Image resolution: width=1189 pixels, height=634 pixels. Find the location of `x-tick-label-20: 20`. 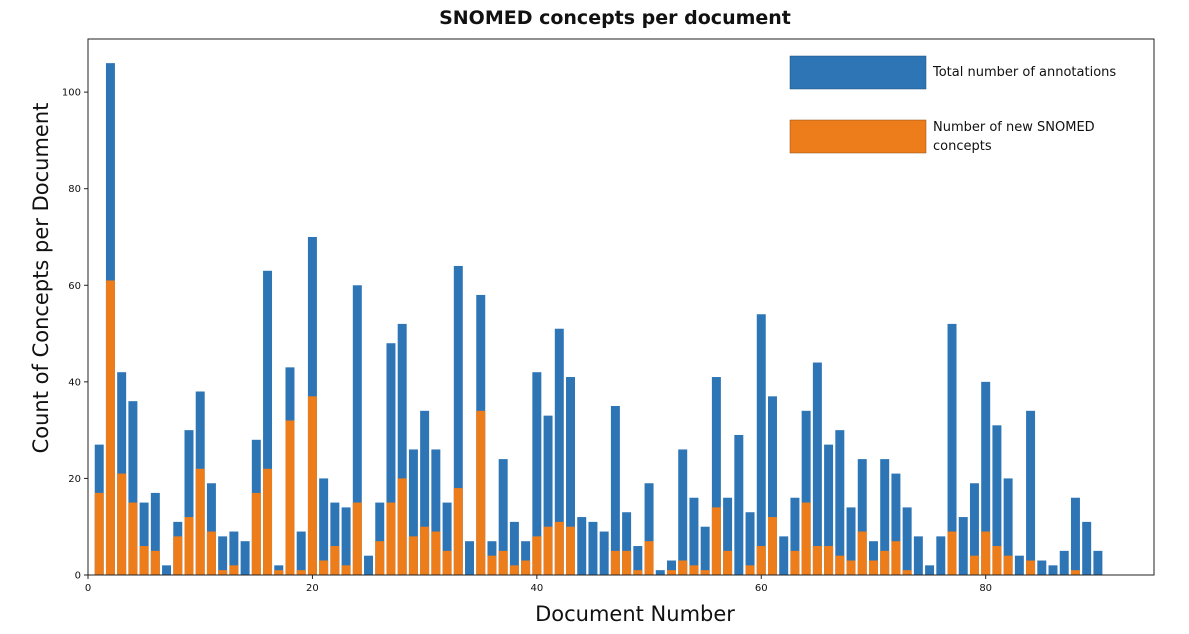

x-tick-label-20: 20 is located at coordinates (312, 588).